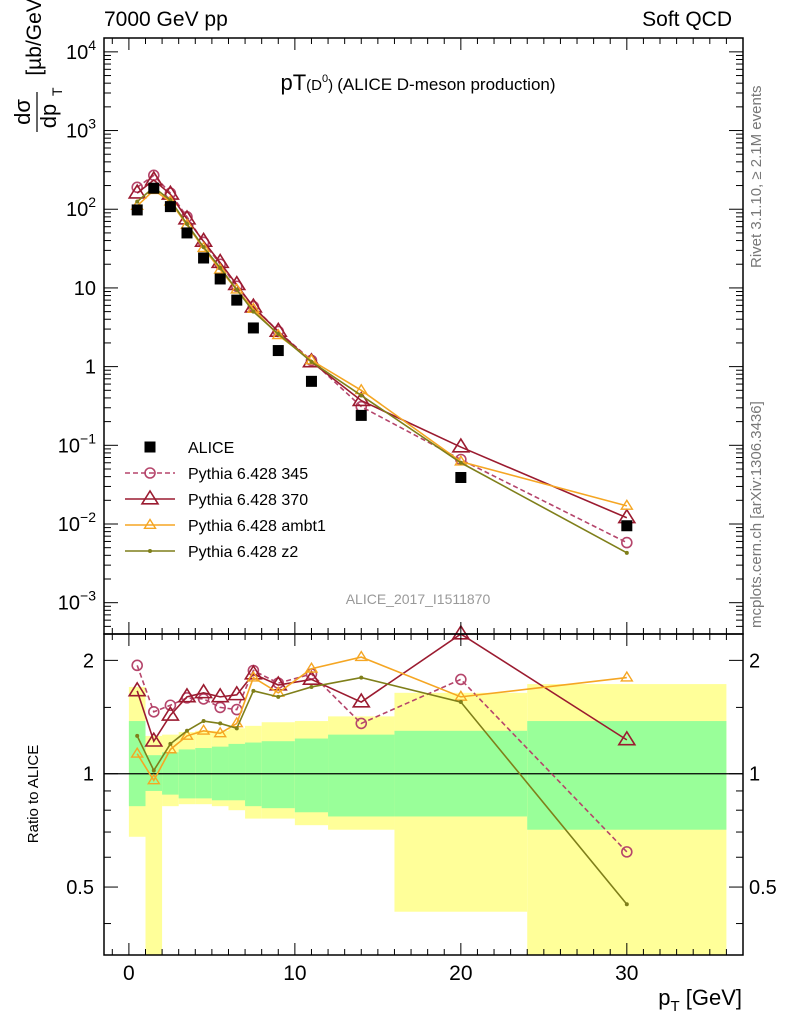 The width and height of the screenshot is (786, 1024). Describe the element at coordinates (77, 443) in the screenshot. I see `y-tick-label: 10⁻¹` at that location.